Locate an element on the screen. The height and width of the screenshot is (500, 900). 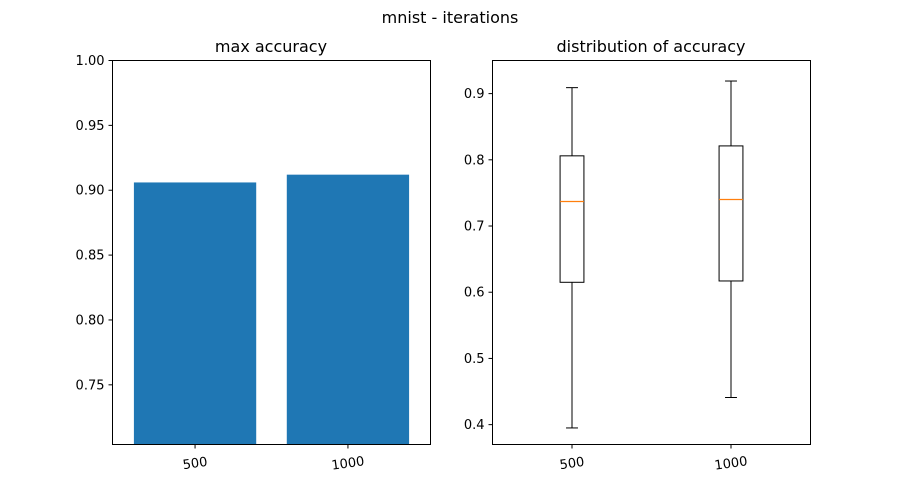
box-plot-title: distribution of accuracy is located at coordinates (651, 46).